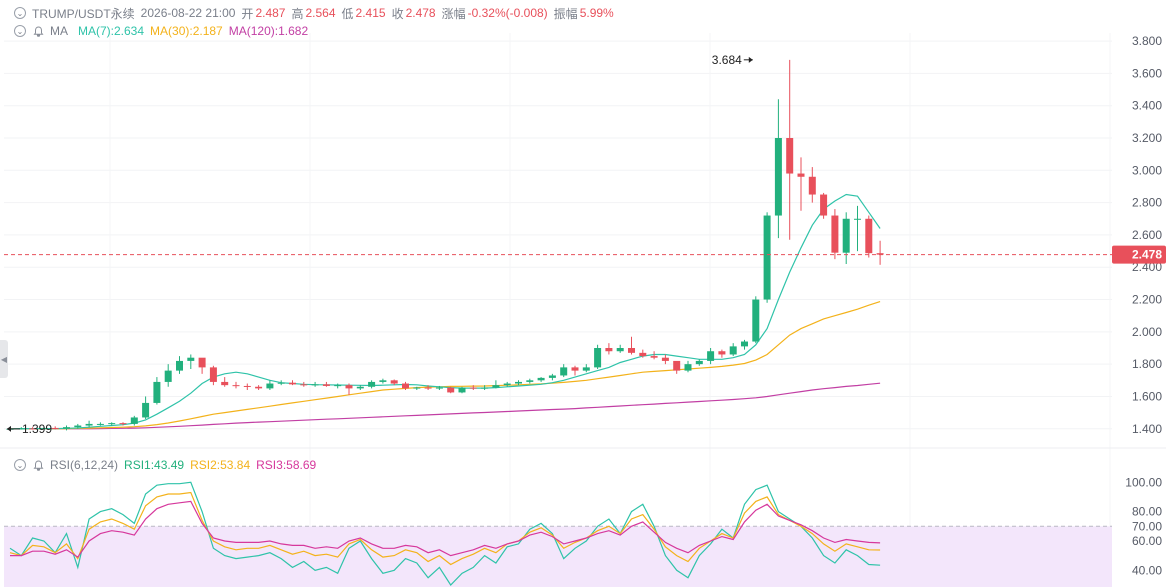  I want to click on last-price-tag, so click(1139, 254).